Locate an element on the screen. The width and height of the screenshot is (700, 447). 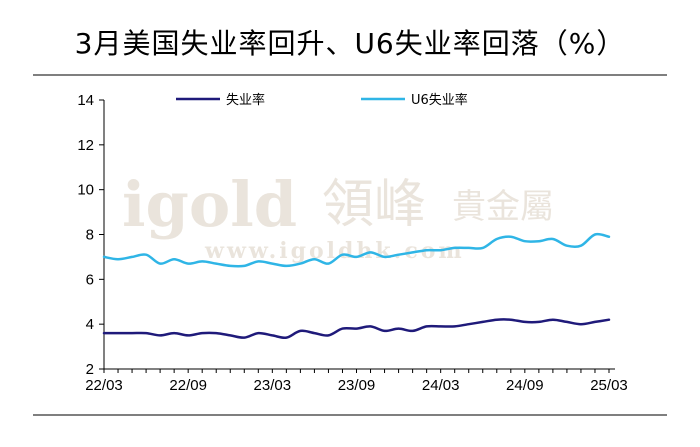
x-tick-label: 25/03 is located at coordinates (609, 385).